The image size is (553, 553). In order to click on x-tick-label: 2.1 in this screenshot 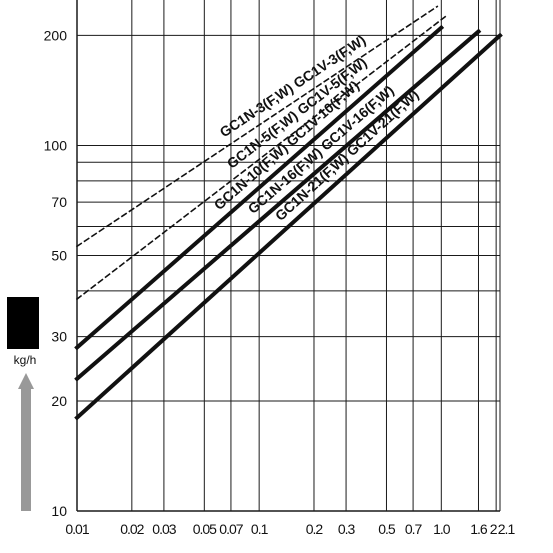, I will do `click(507, 529)`.